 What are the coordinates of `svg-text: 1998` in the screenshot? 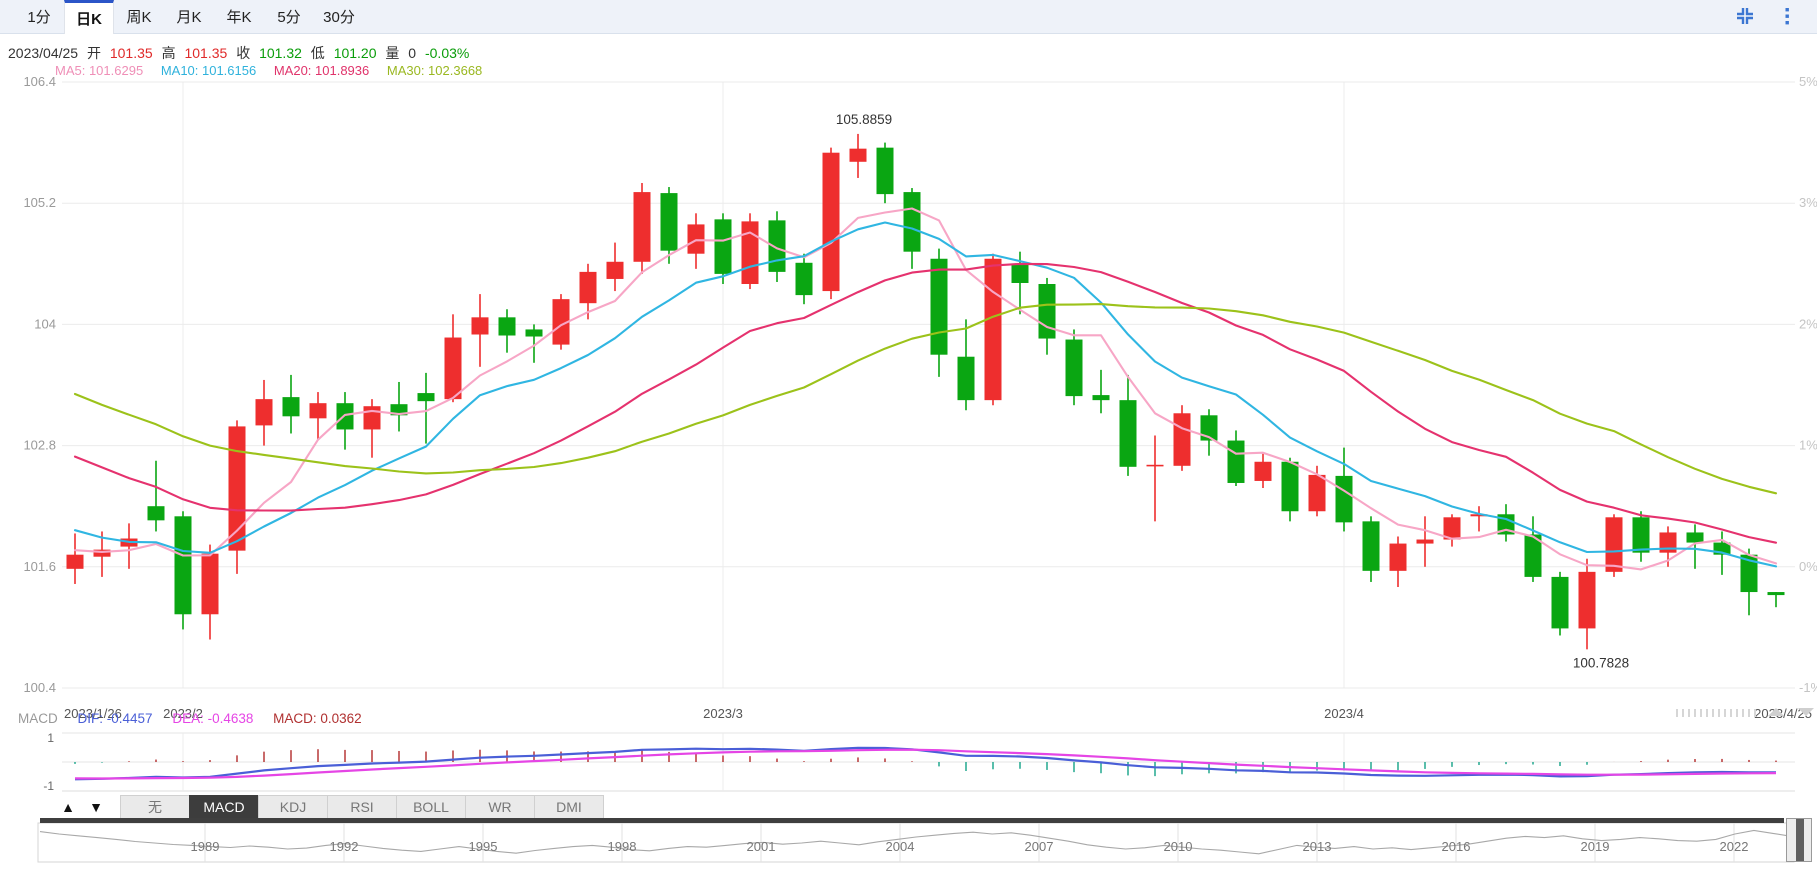 It's located at (622, 846).